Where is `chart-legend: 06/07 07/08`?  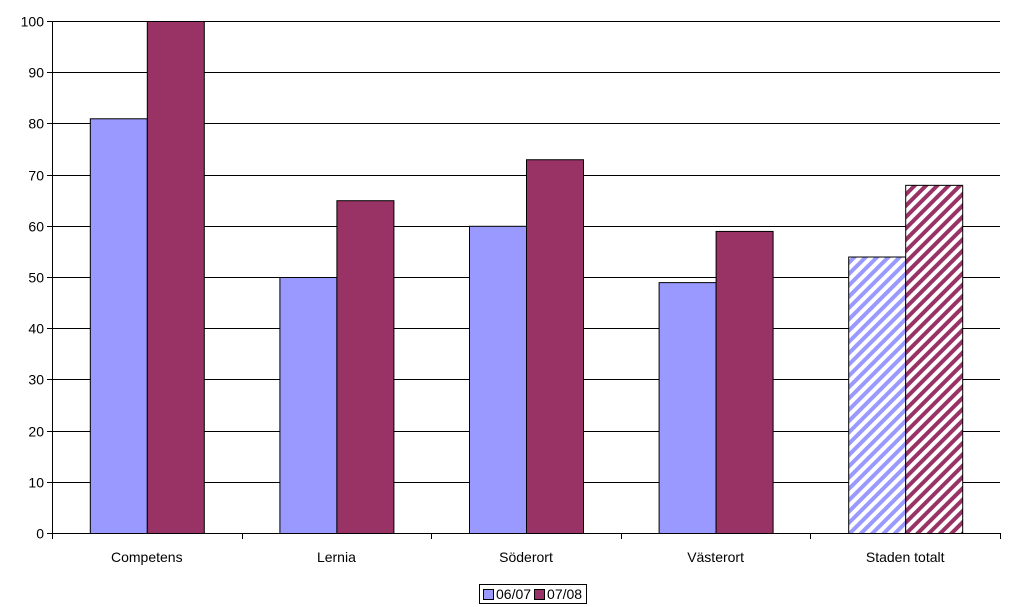
chart-legend: 06/07 07/08 is located at coordinates (533, 594).